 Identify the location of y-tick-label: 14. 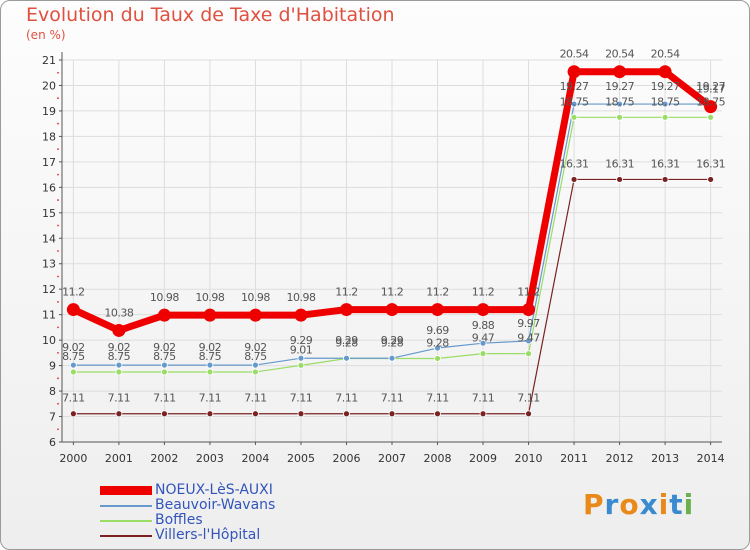
(49, 238).